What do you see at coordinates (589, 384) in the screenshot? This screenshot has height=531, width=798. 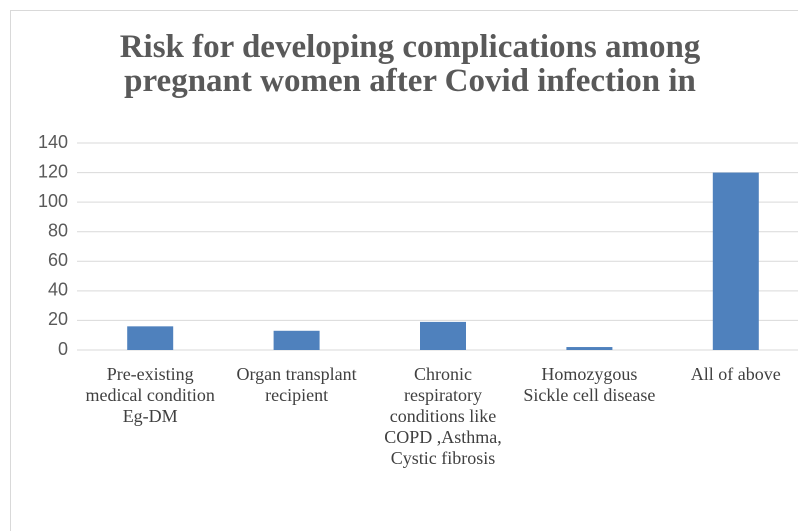 I see `x-tick-label: Homozygous Sickle cell disease` at bounding box center [589, 384].